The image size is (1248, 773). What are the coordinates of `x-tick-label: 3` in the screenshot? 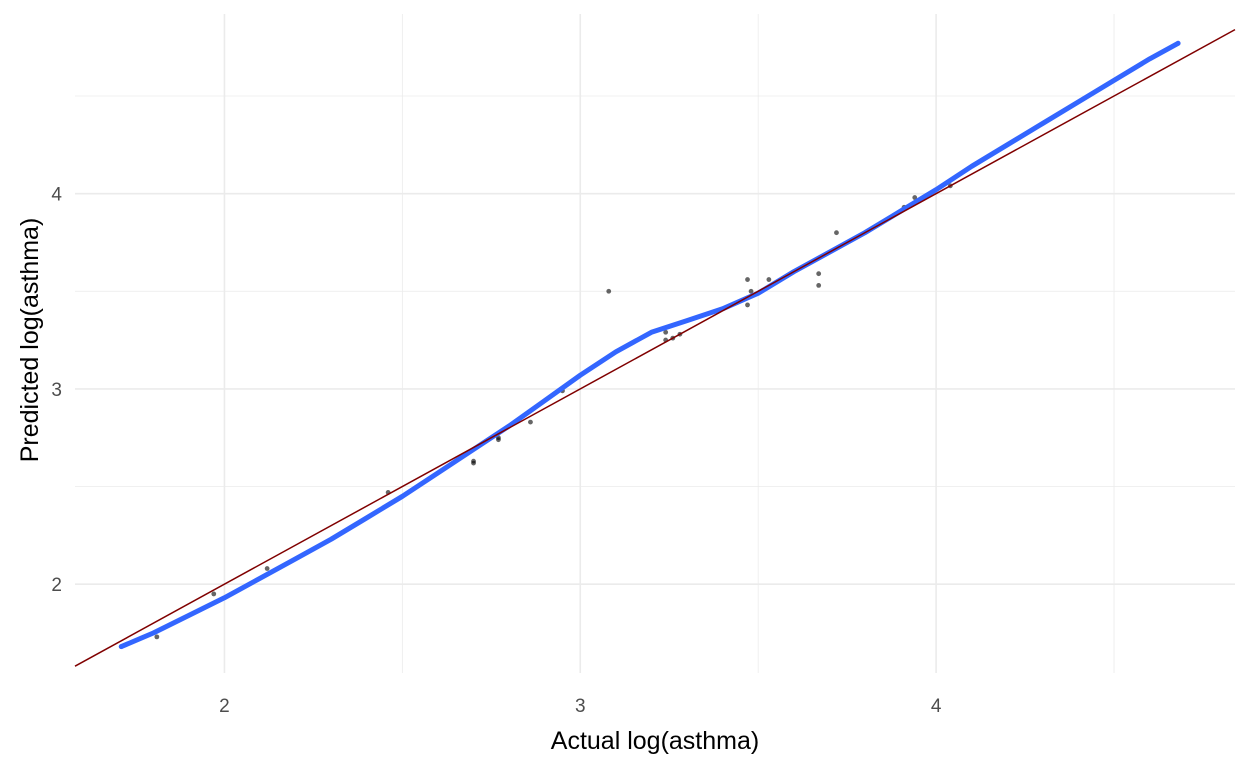 It's located at (580, 706).